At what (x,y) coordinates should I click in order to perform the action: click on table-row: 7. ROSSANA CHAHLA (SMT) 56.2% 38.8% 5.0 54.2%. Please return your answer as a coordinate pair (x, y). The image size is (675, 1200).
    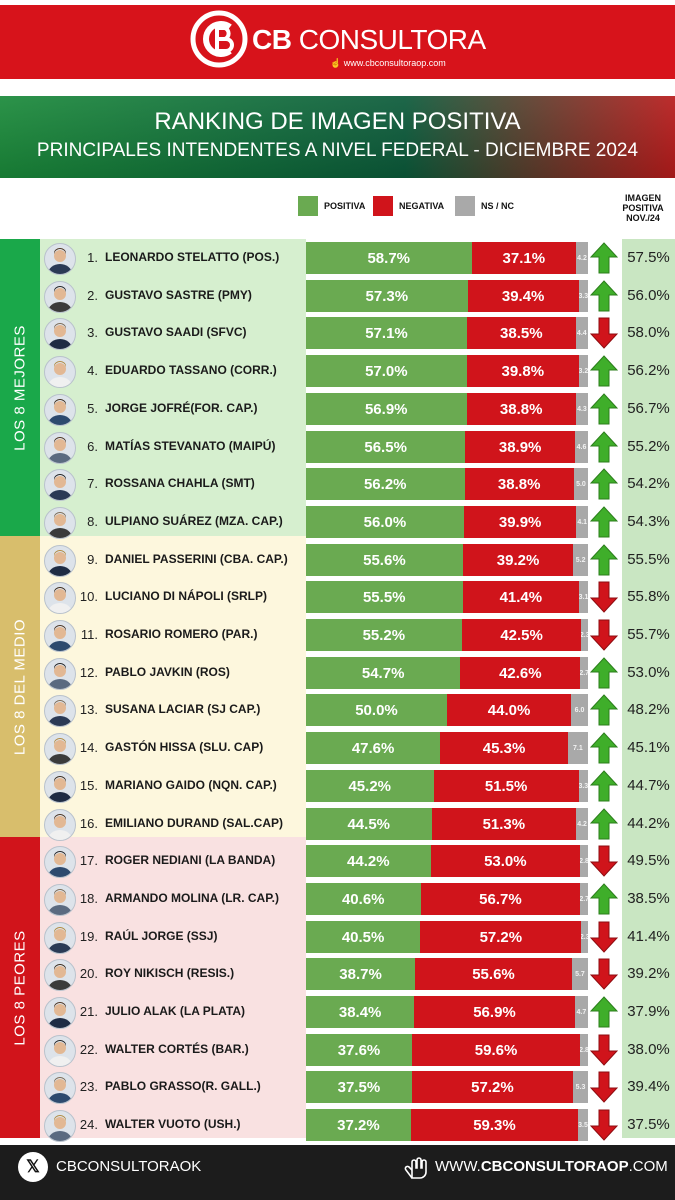
    Looking at the image, I should click on (337, 484).